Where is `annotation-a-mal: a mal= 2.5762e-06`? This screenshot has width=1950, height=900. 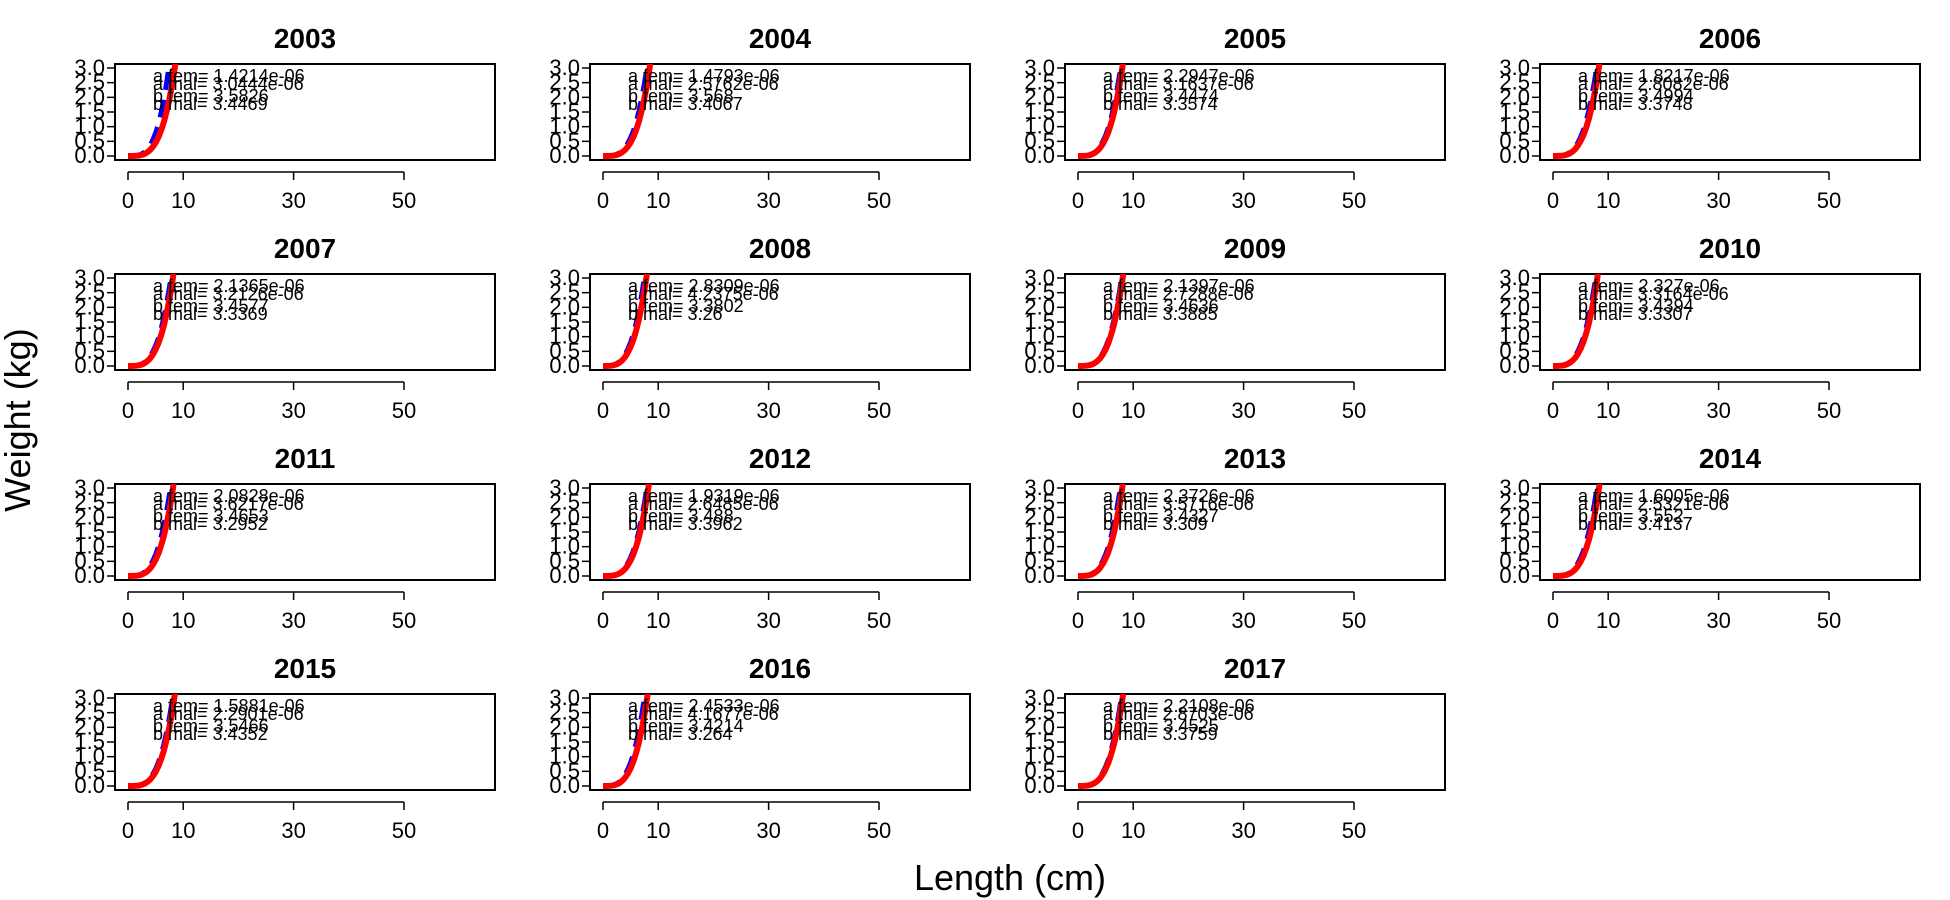 annotation-a-mal: a mal= 2.5762e-06 is located at coordinates (703, 84).